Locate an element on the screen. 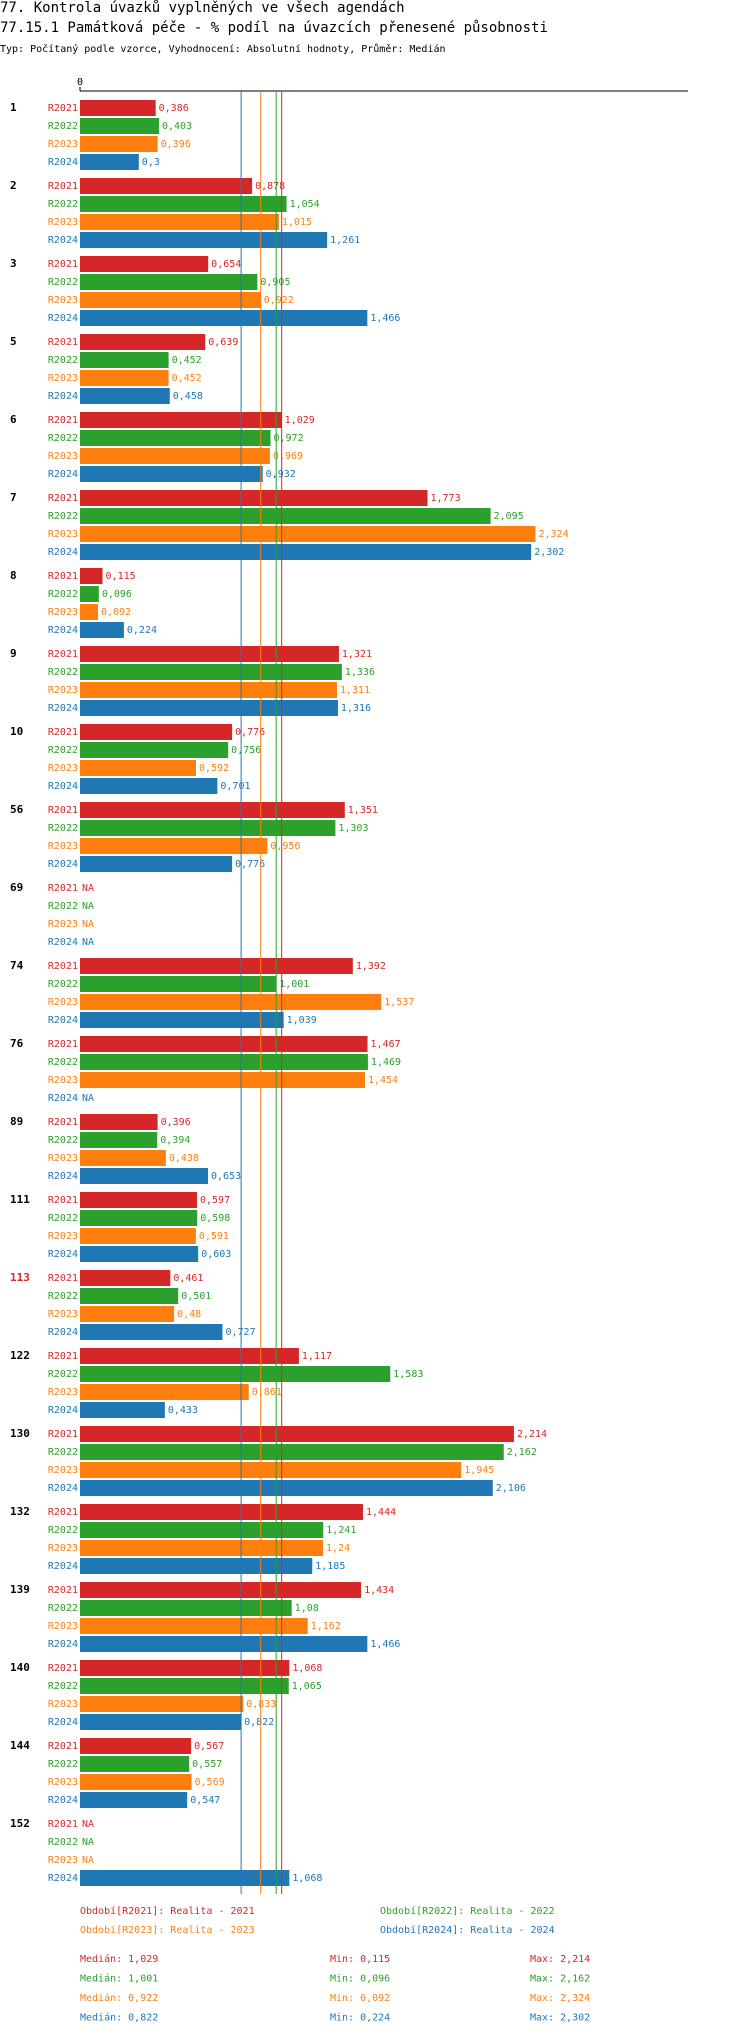 This screenshot has height=2036, width=750. bar-value-label: 0,972 is located at coordinates (289, 438).